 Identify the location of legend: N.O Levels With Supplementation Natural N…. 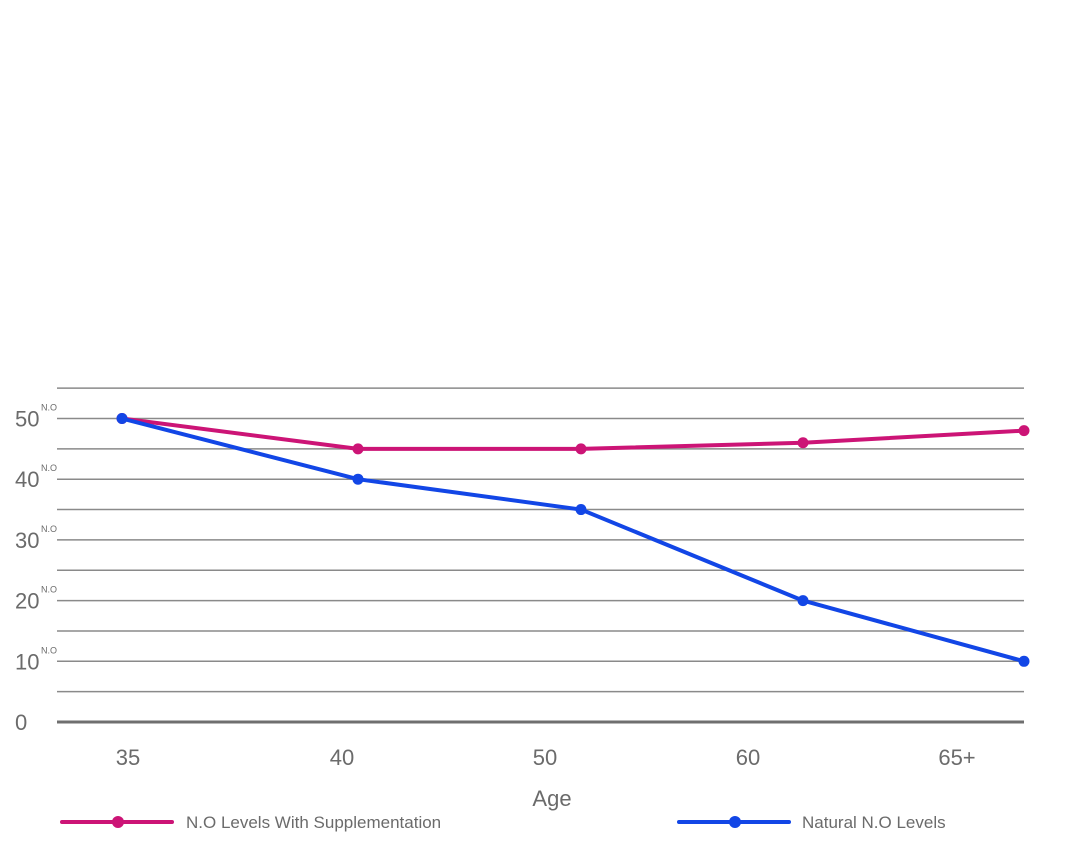
(503, 822).